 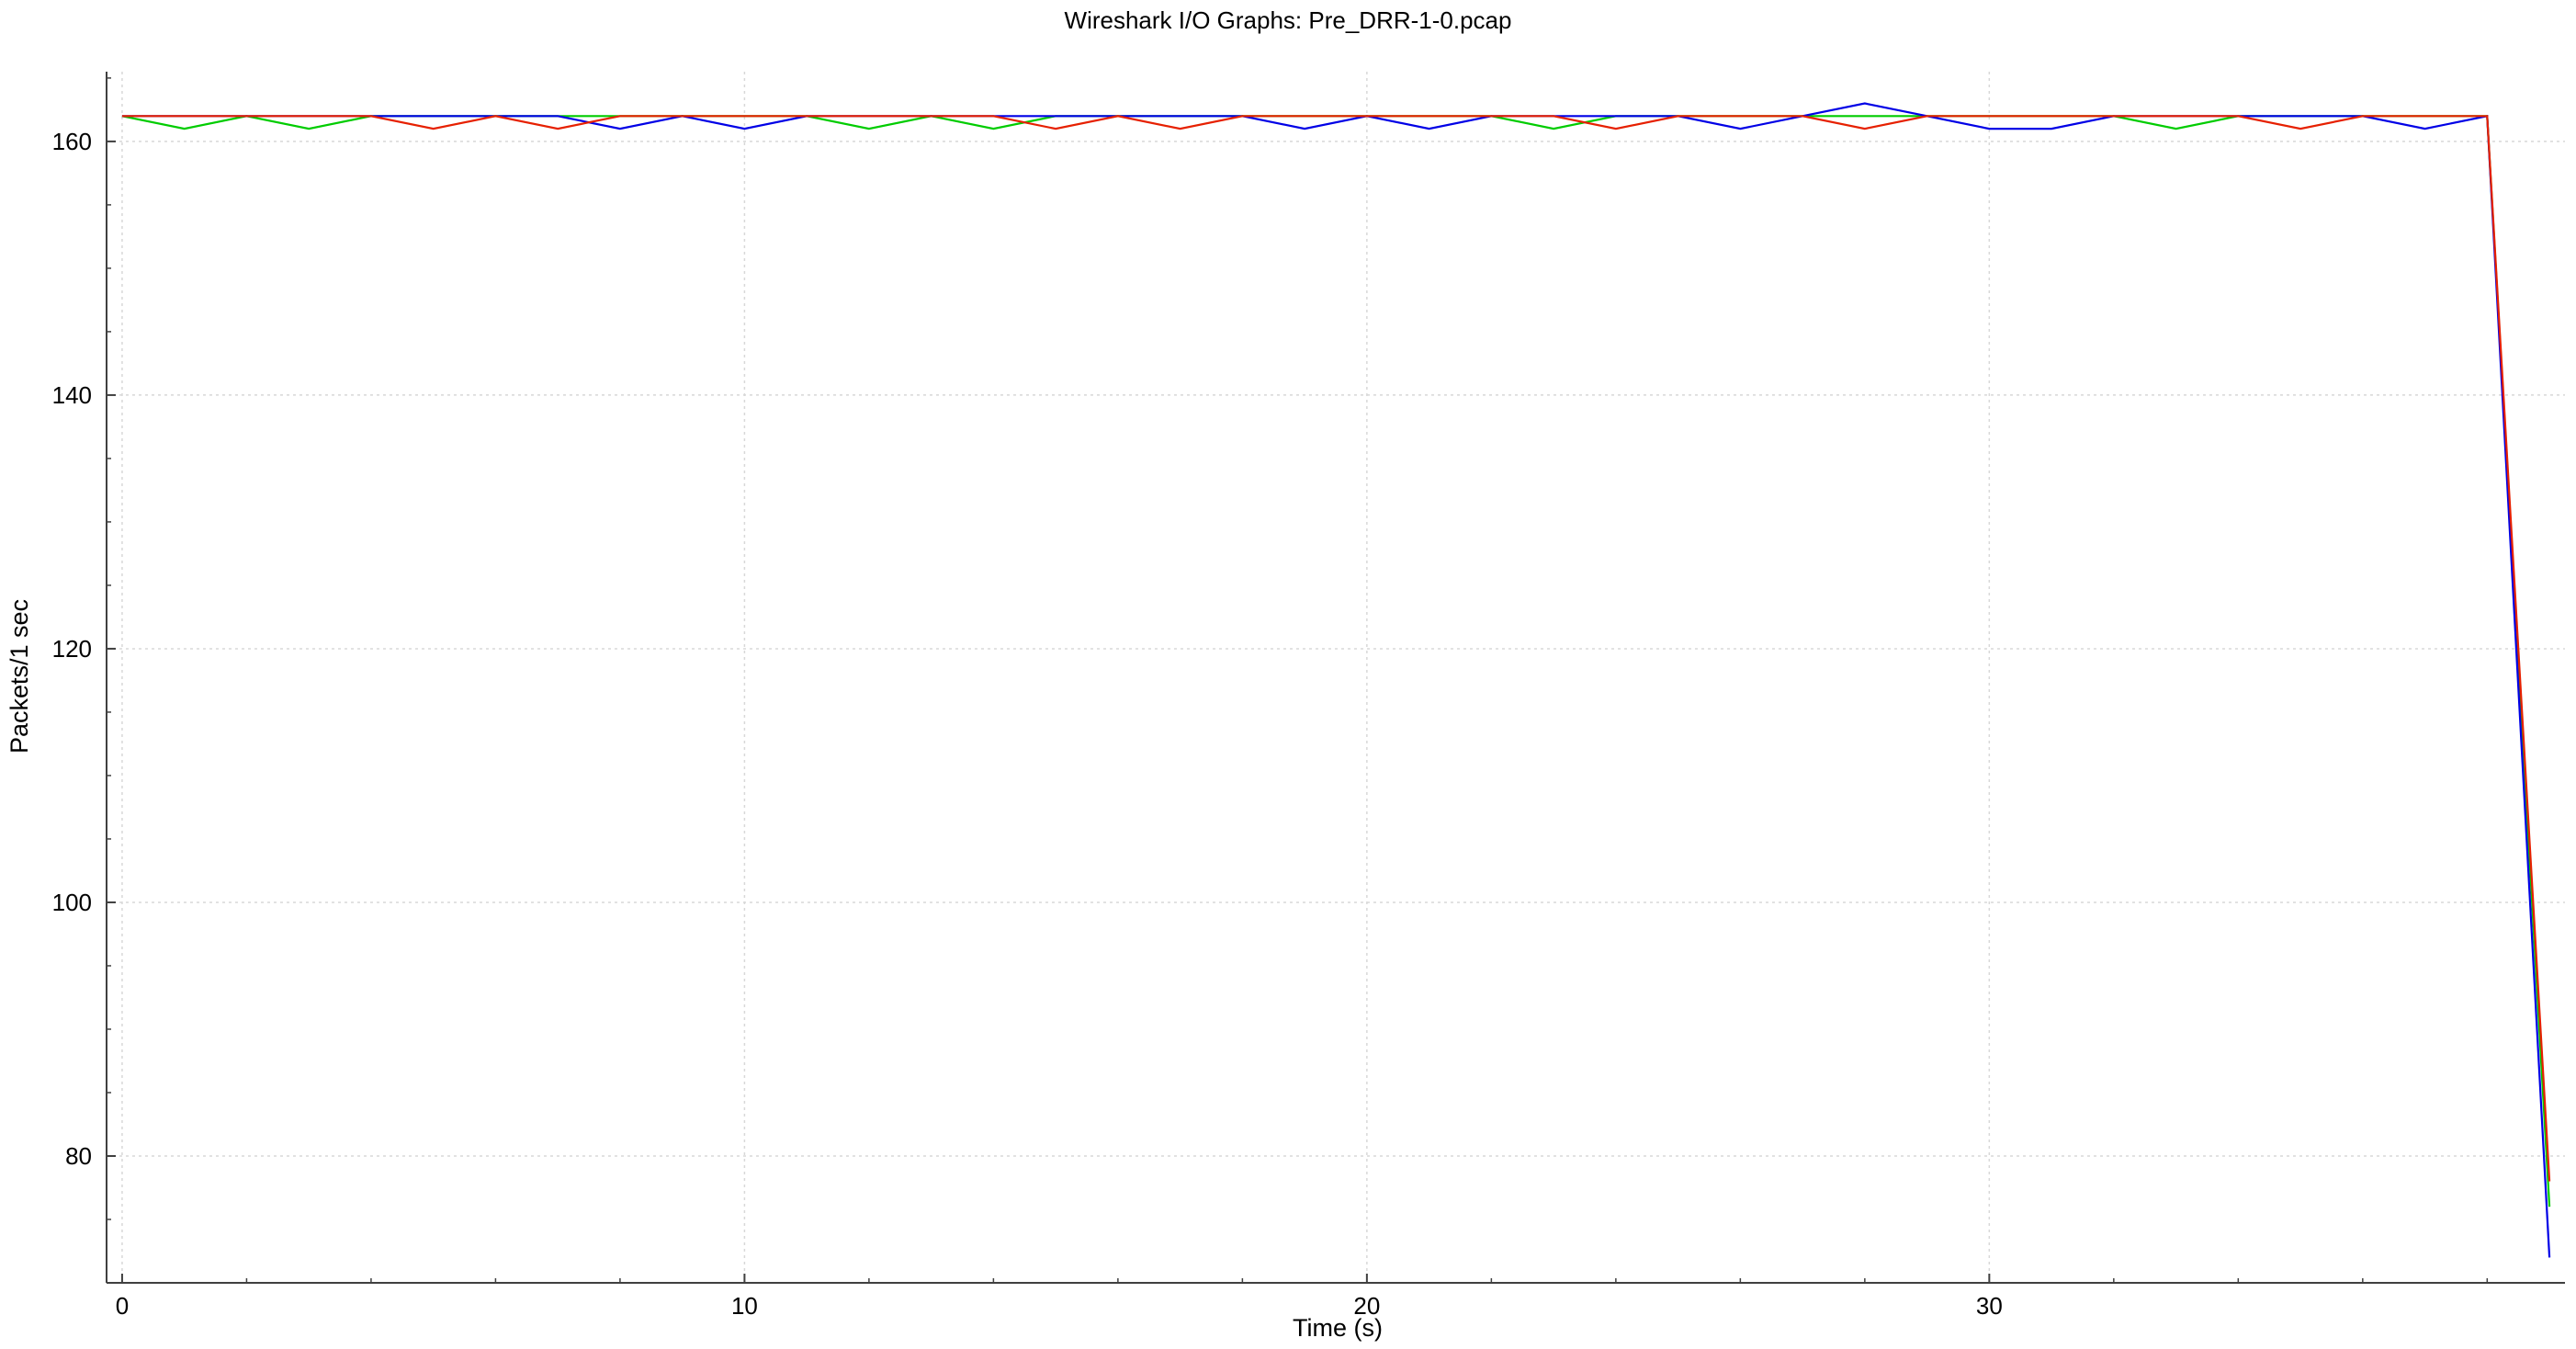 I want to click on y-tick-label: 140, so click(x=72, y=395).